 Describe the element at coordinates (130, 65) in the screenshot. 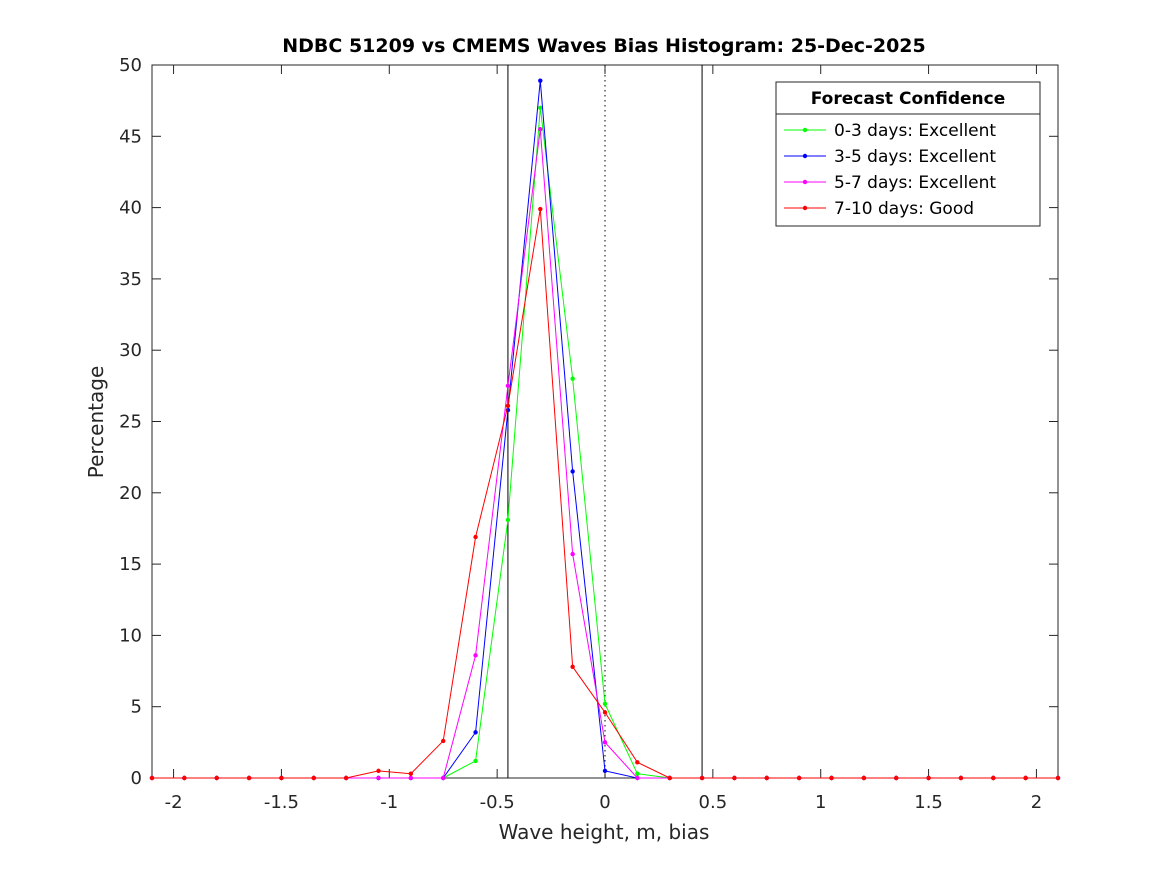

I see `y-tick-label: 50` at that location.